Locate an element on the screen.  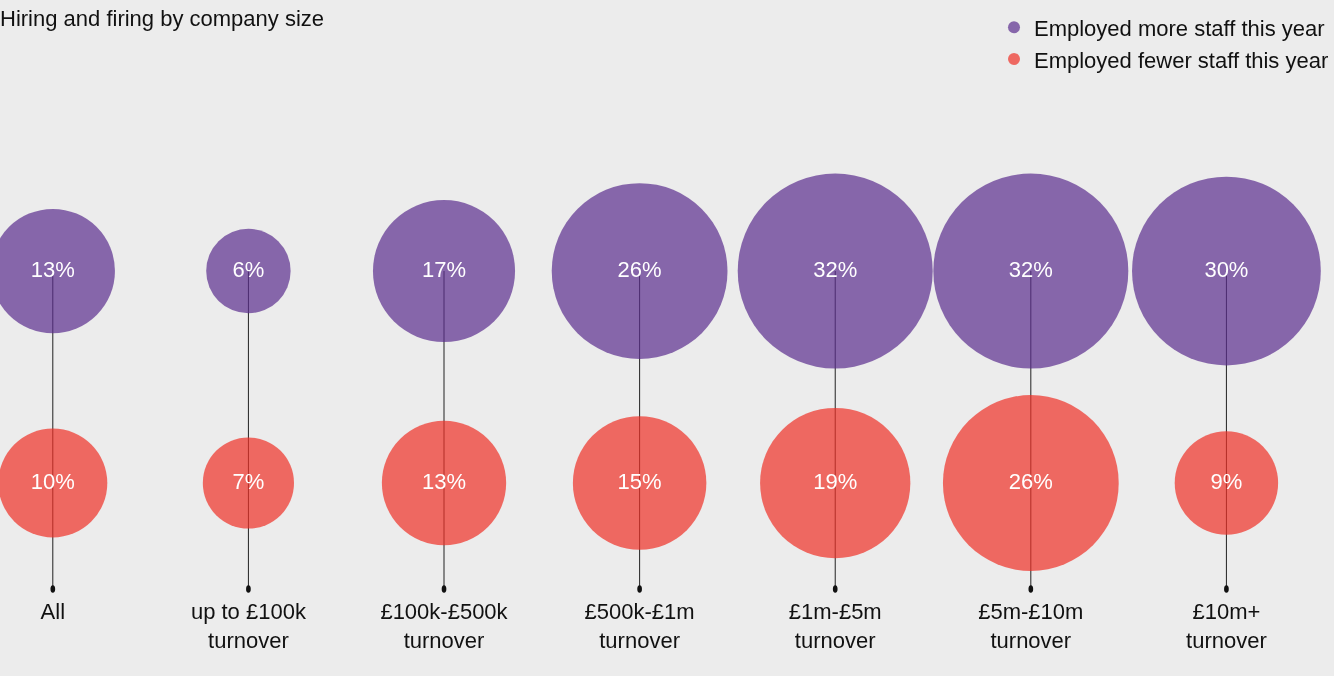
data-label: 10% is located at coordinates (52, 481).